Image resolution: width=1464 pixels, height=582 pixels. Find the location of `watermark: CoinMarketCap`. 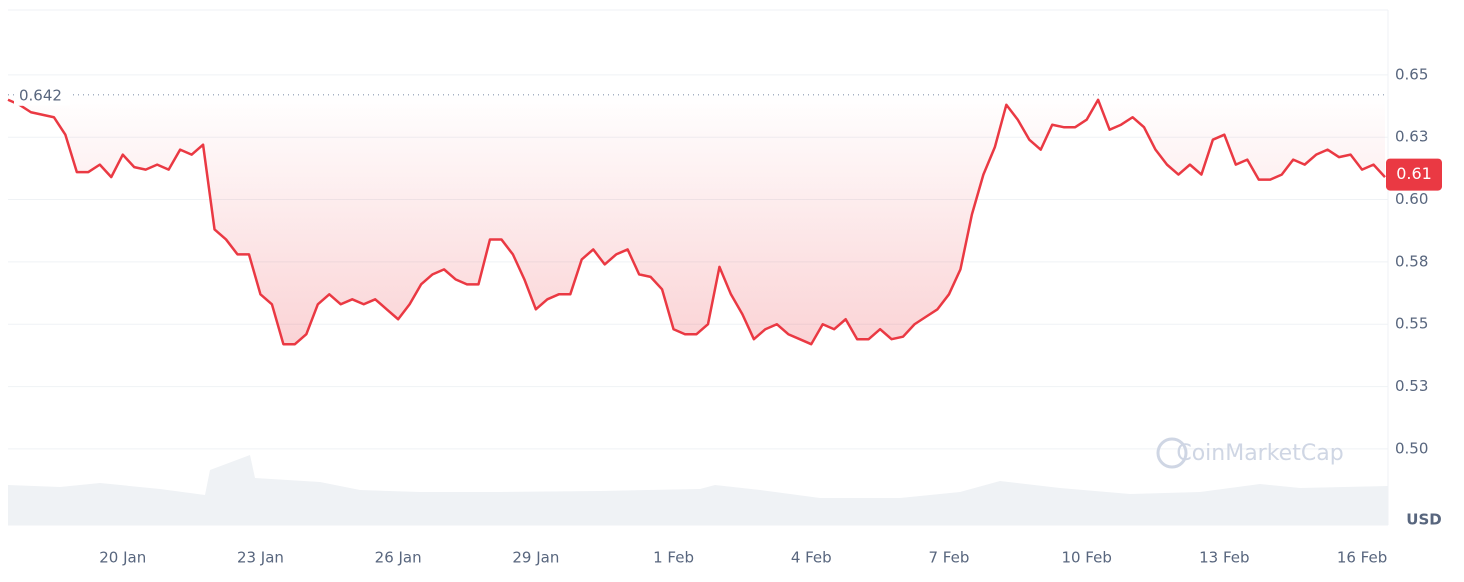

watermark: CoinMarketCap is located at coordinates (1259, 453).